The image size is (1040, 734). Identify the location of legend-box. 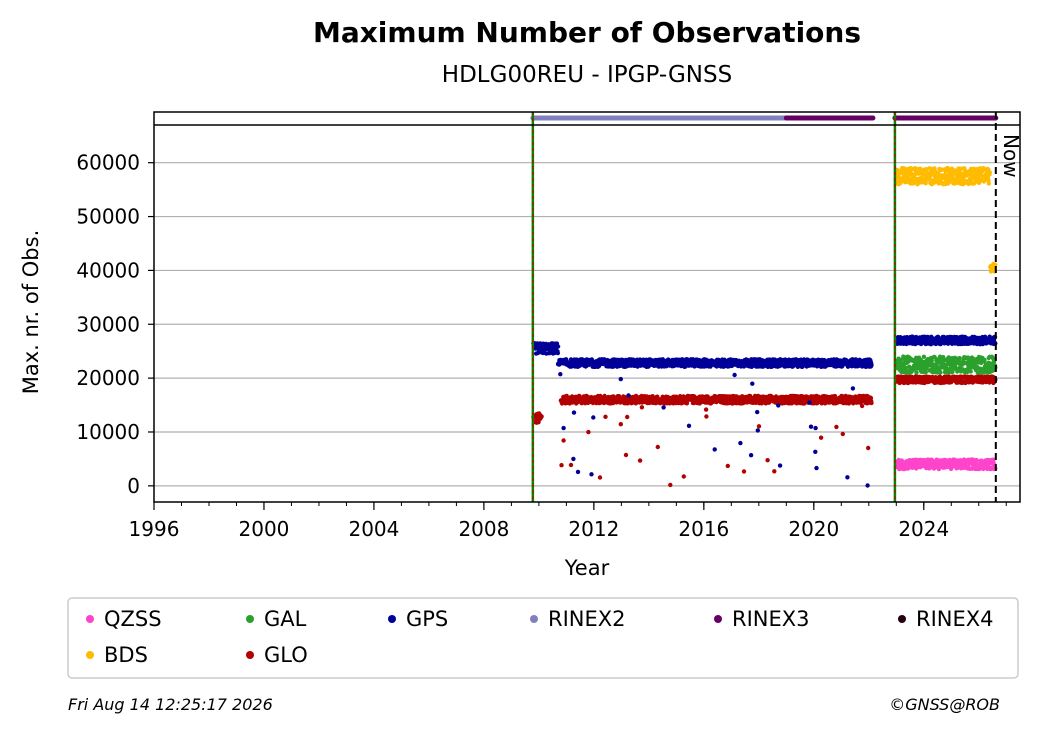
(543, 638).